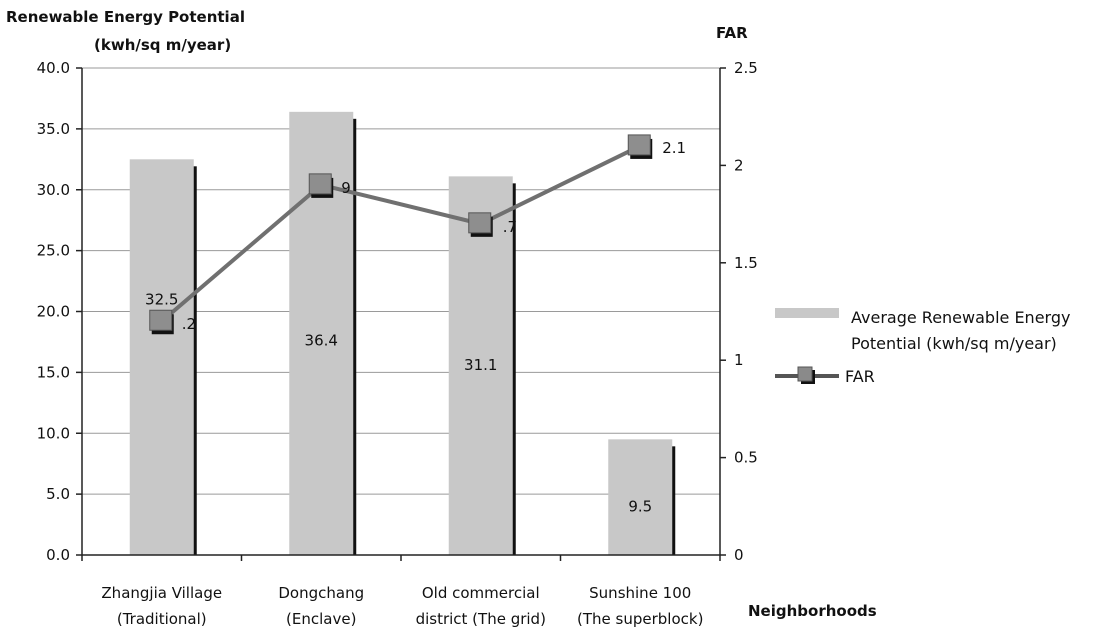 The height and width of the screenshot is (635, 1118). I want to click on far-value-label: .7, so click(510, 227).